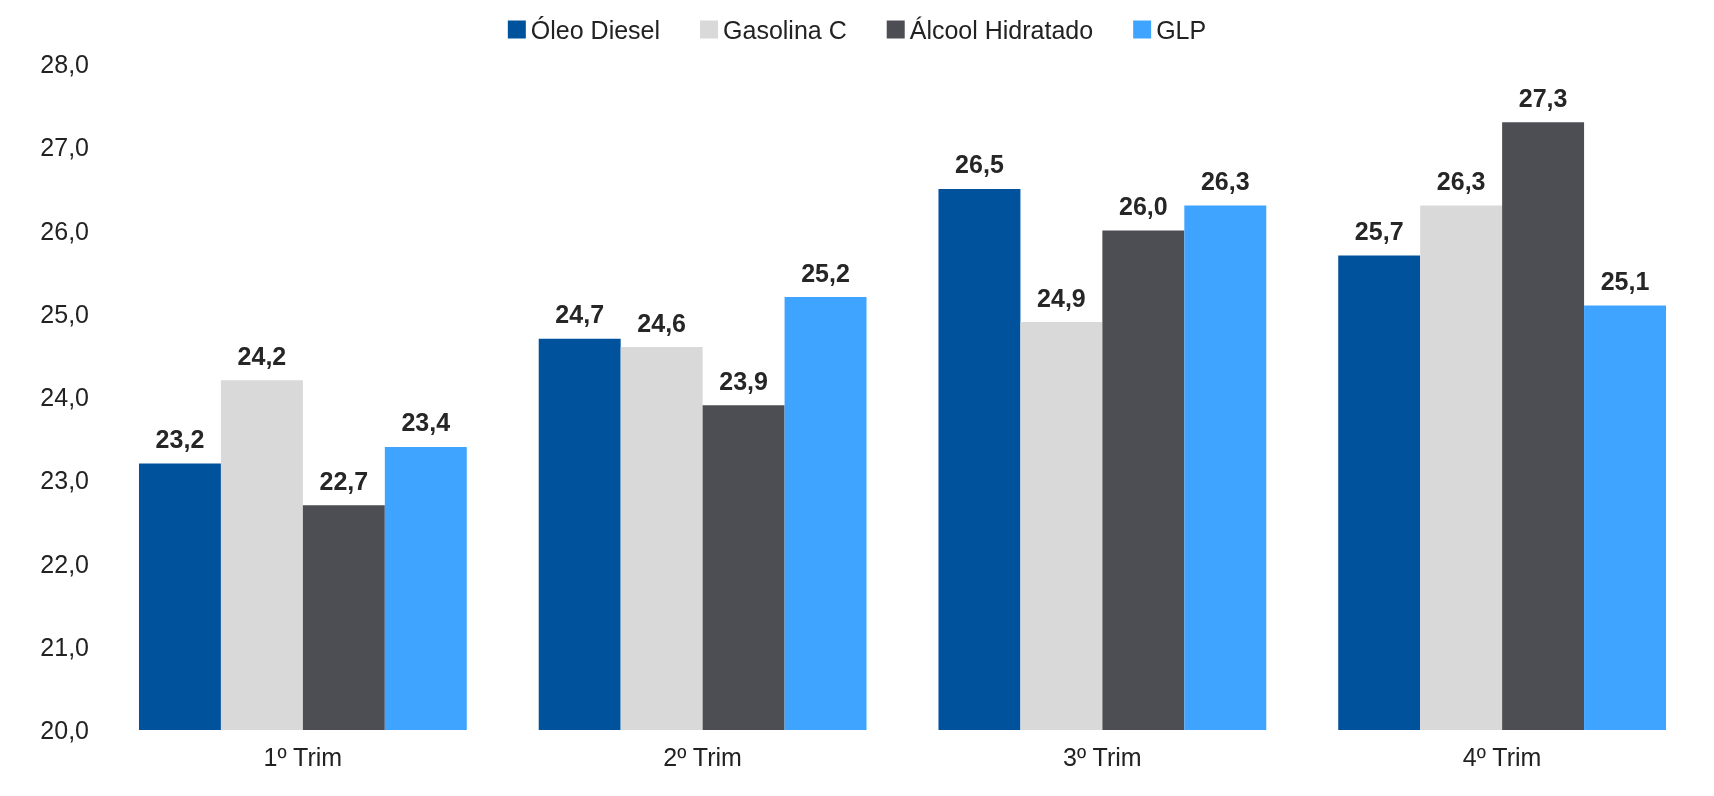 This screenshot has width=1714, height=796. I want to click on data-label: 25,2, so click(825, 272).